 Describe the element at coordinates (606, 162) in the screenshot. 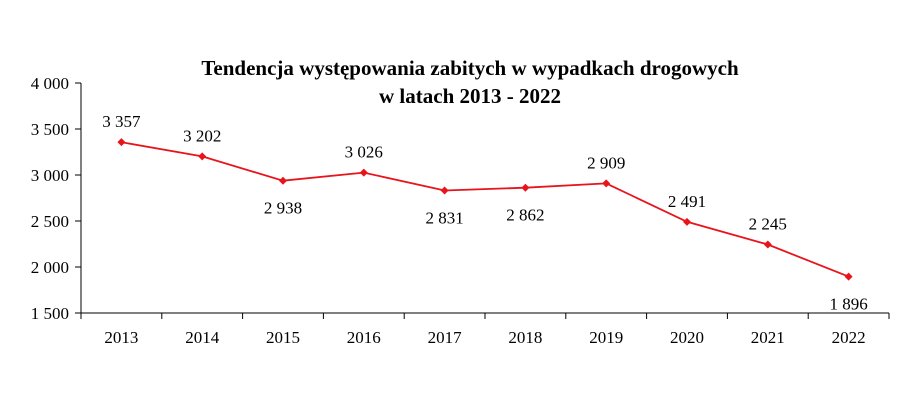

I see `data-label: 2 909` at that location.